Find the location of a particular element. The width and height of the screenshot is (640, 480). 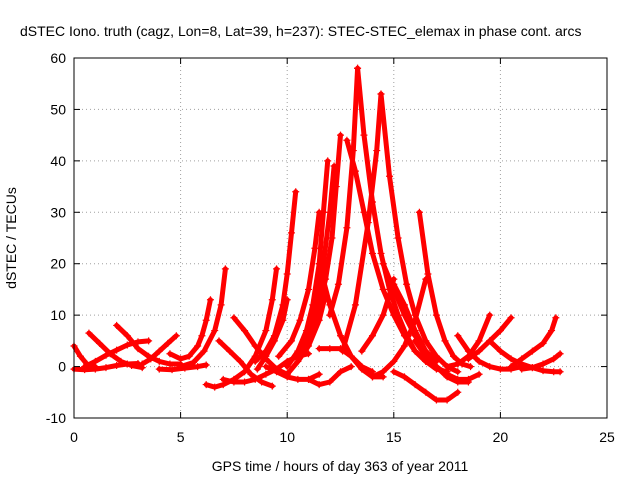

y-tick-label: 20 is located at coordinates (58, 264).